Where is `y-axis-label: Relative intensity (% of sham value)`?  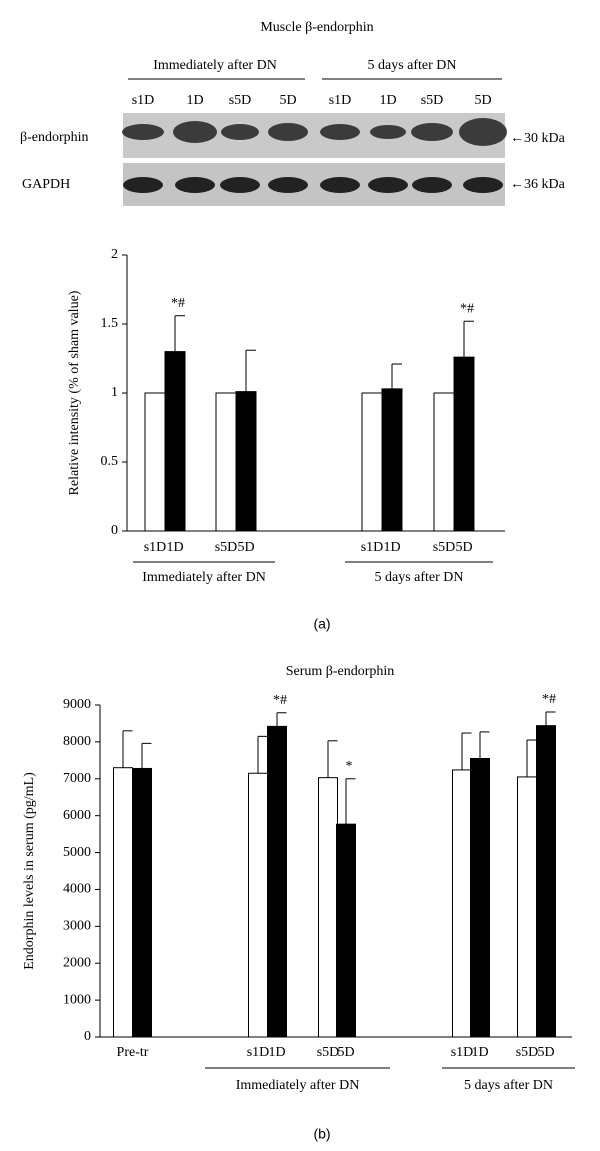
y-axis-label: Relative intensity (% of sham value) is located at coordinates (74, 392).